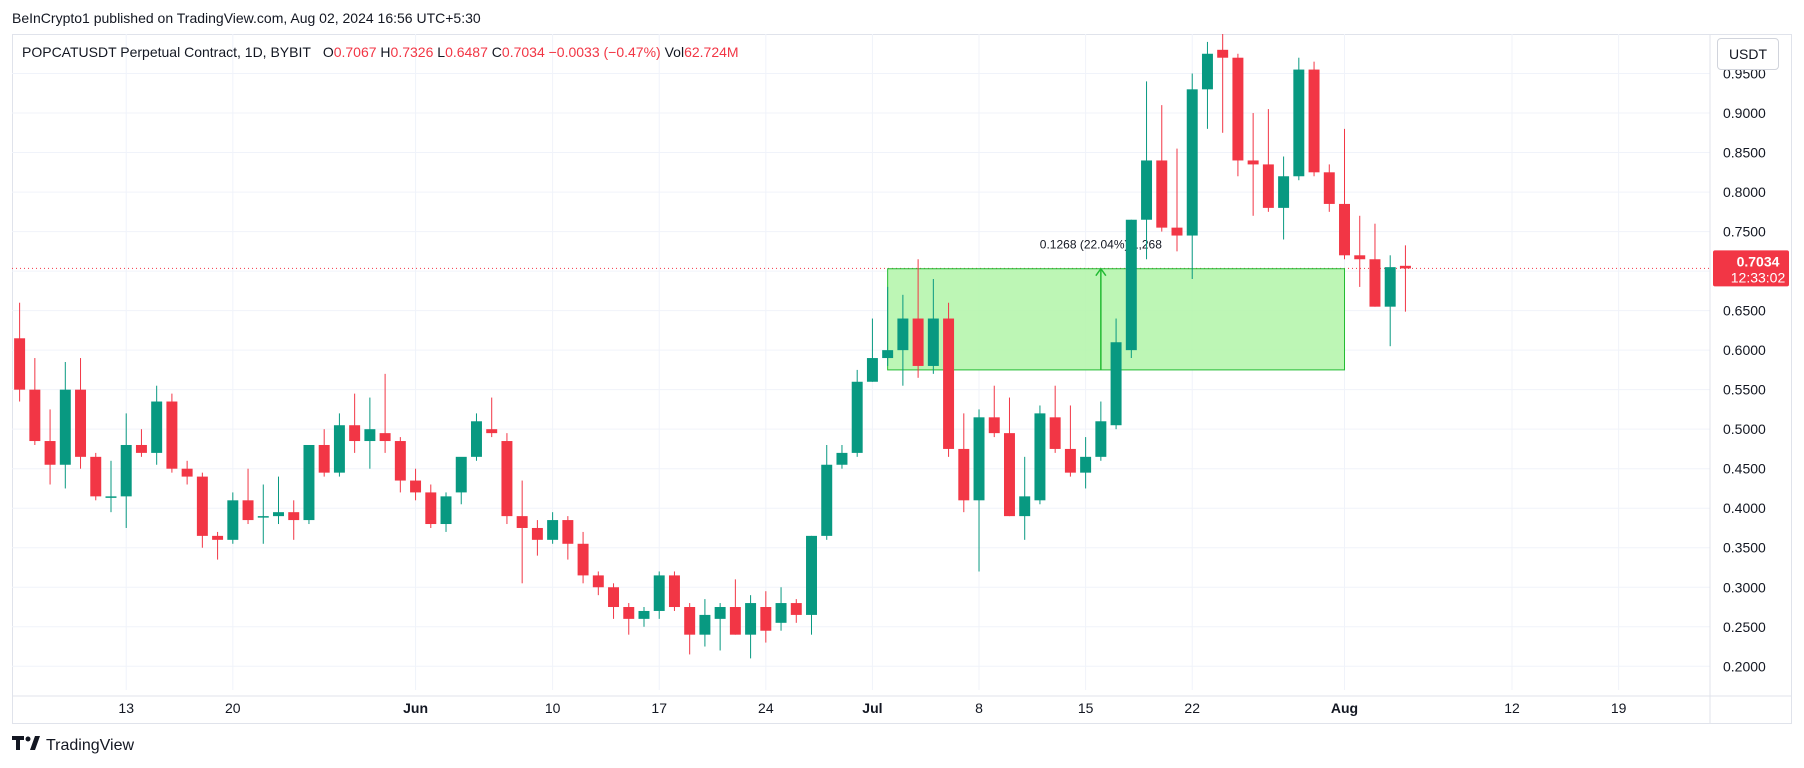 Image resolution: width=1804 pixels, height=768 pixels. What do you see at coordinates (73, 745) in the screenshot?
I see `footer: TradingView` at bounding box center [73, 745].